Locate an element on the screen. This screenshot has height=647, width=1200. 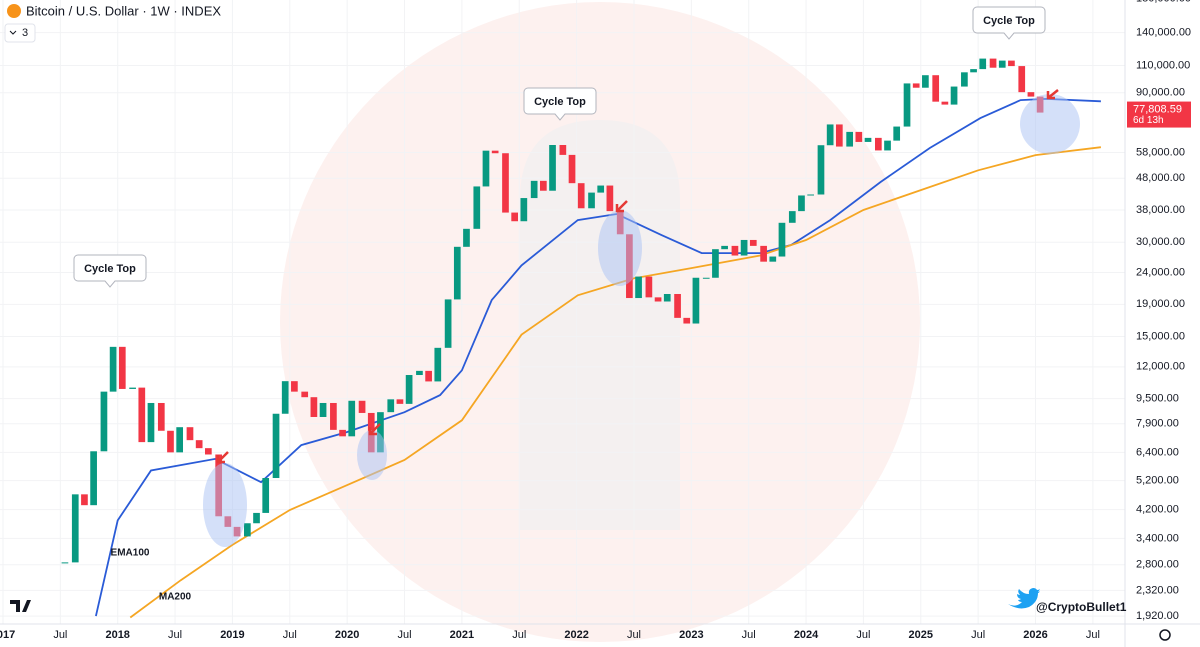
y-tick-label: 2,320.00 is located at coordinates (1157, 590).